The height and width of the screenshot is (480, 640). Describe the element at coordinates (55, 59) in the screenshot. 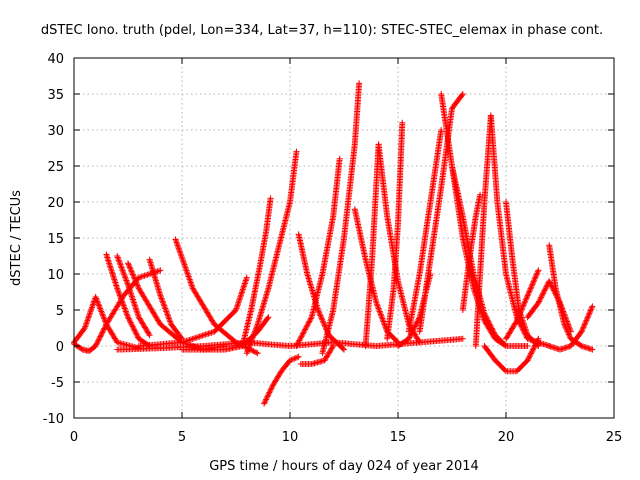

I see `y-tick-label: 40` at that location.